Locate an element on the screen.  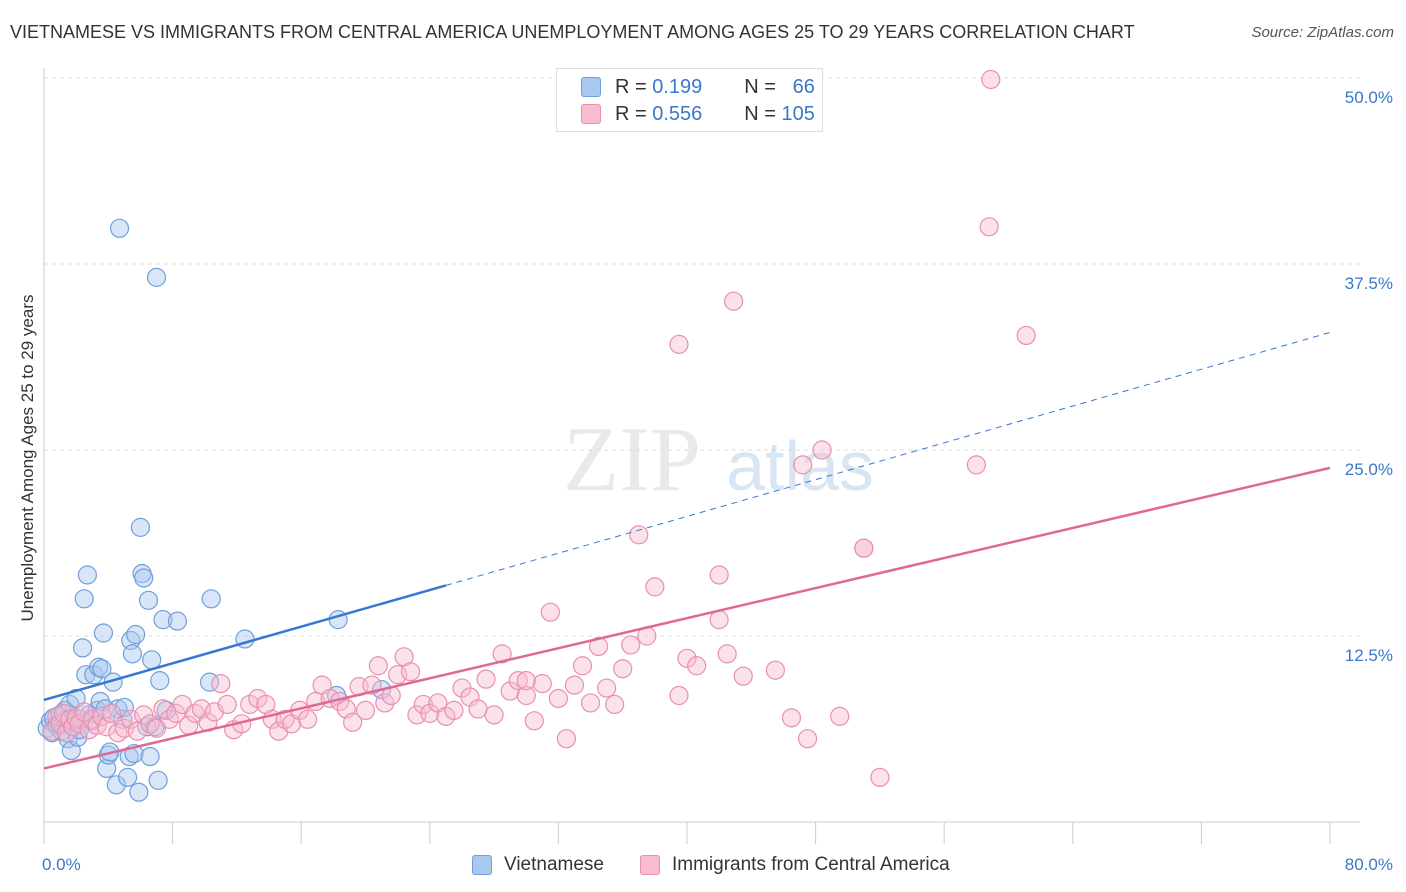
y-tick-label: 12.5% is located at coordinates (1369, 655).